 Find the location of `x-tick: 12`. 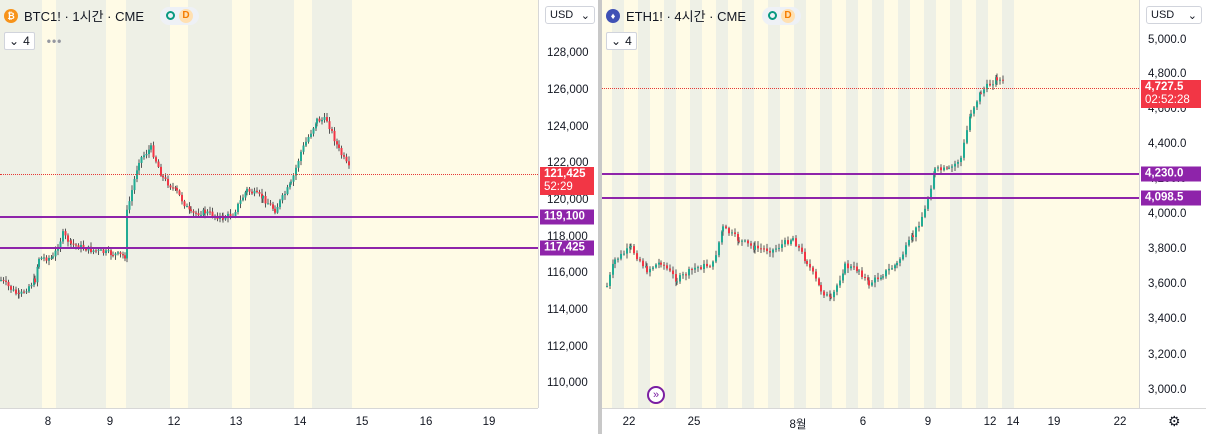

x-tick: 12 is located at coordinates (174, 422).